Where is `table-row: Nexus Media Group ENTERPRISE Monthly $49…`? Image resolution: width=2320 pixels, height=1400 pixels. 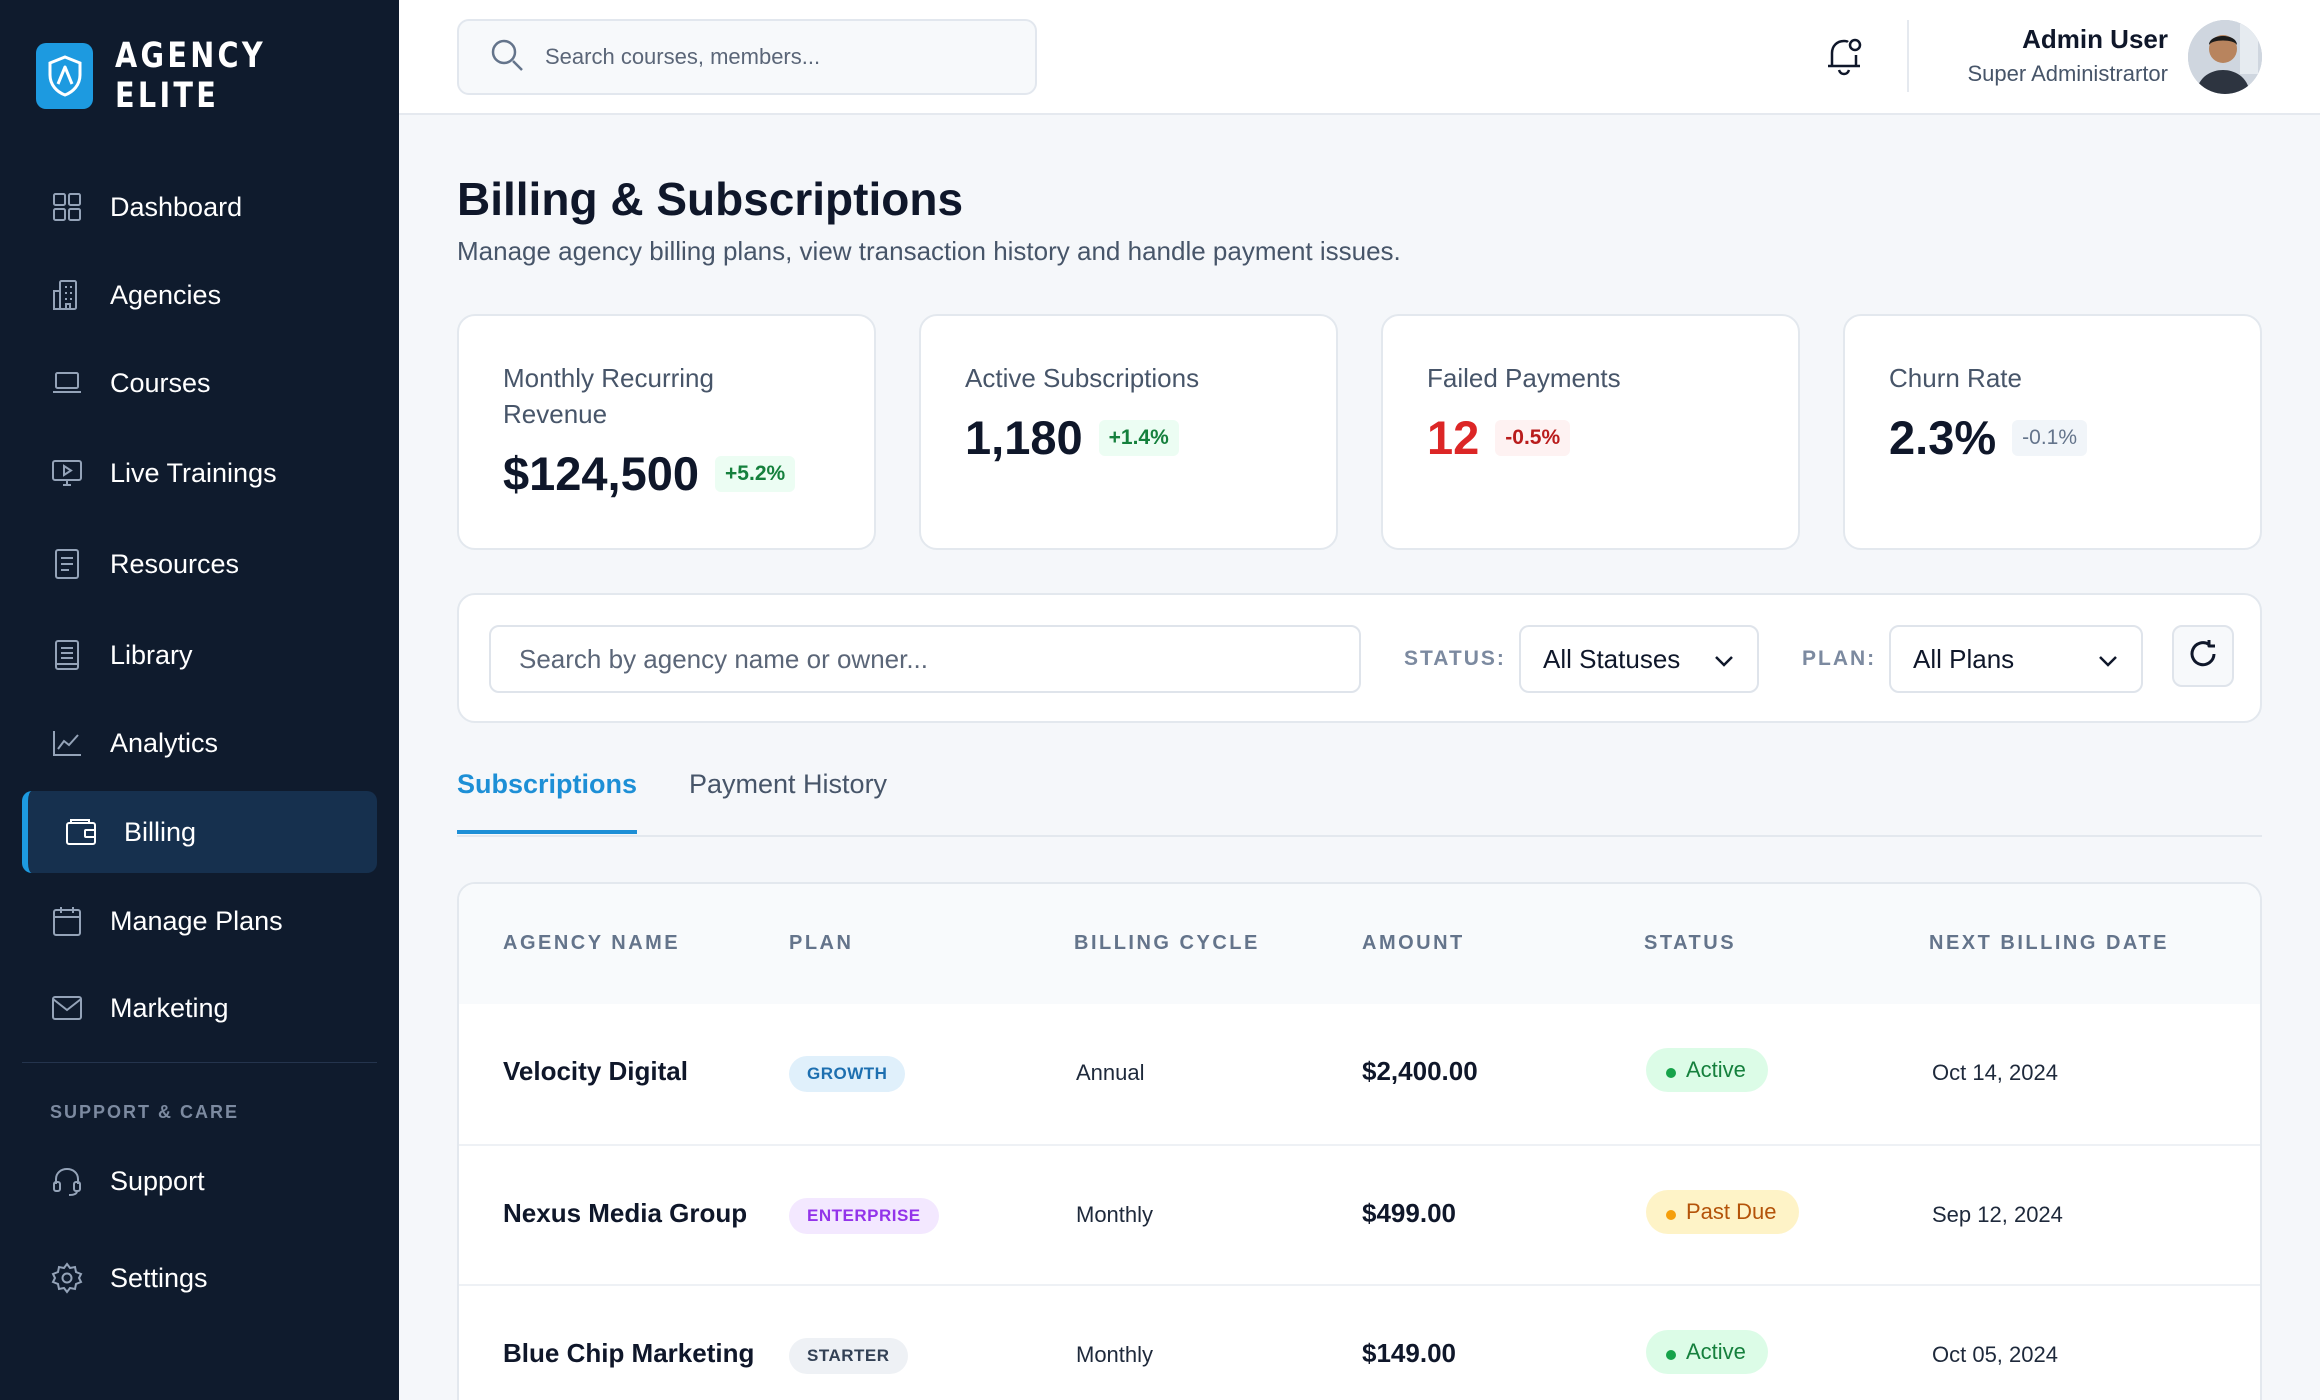 table-row: Nexus Media Group ENTERPRISE Monthly $49… is located at coordinates (1359, 1214).